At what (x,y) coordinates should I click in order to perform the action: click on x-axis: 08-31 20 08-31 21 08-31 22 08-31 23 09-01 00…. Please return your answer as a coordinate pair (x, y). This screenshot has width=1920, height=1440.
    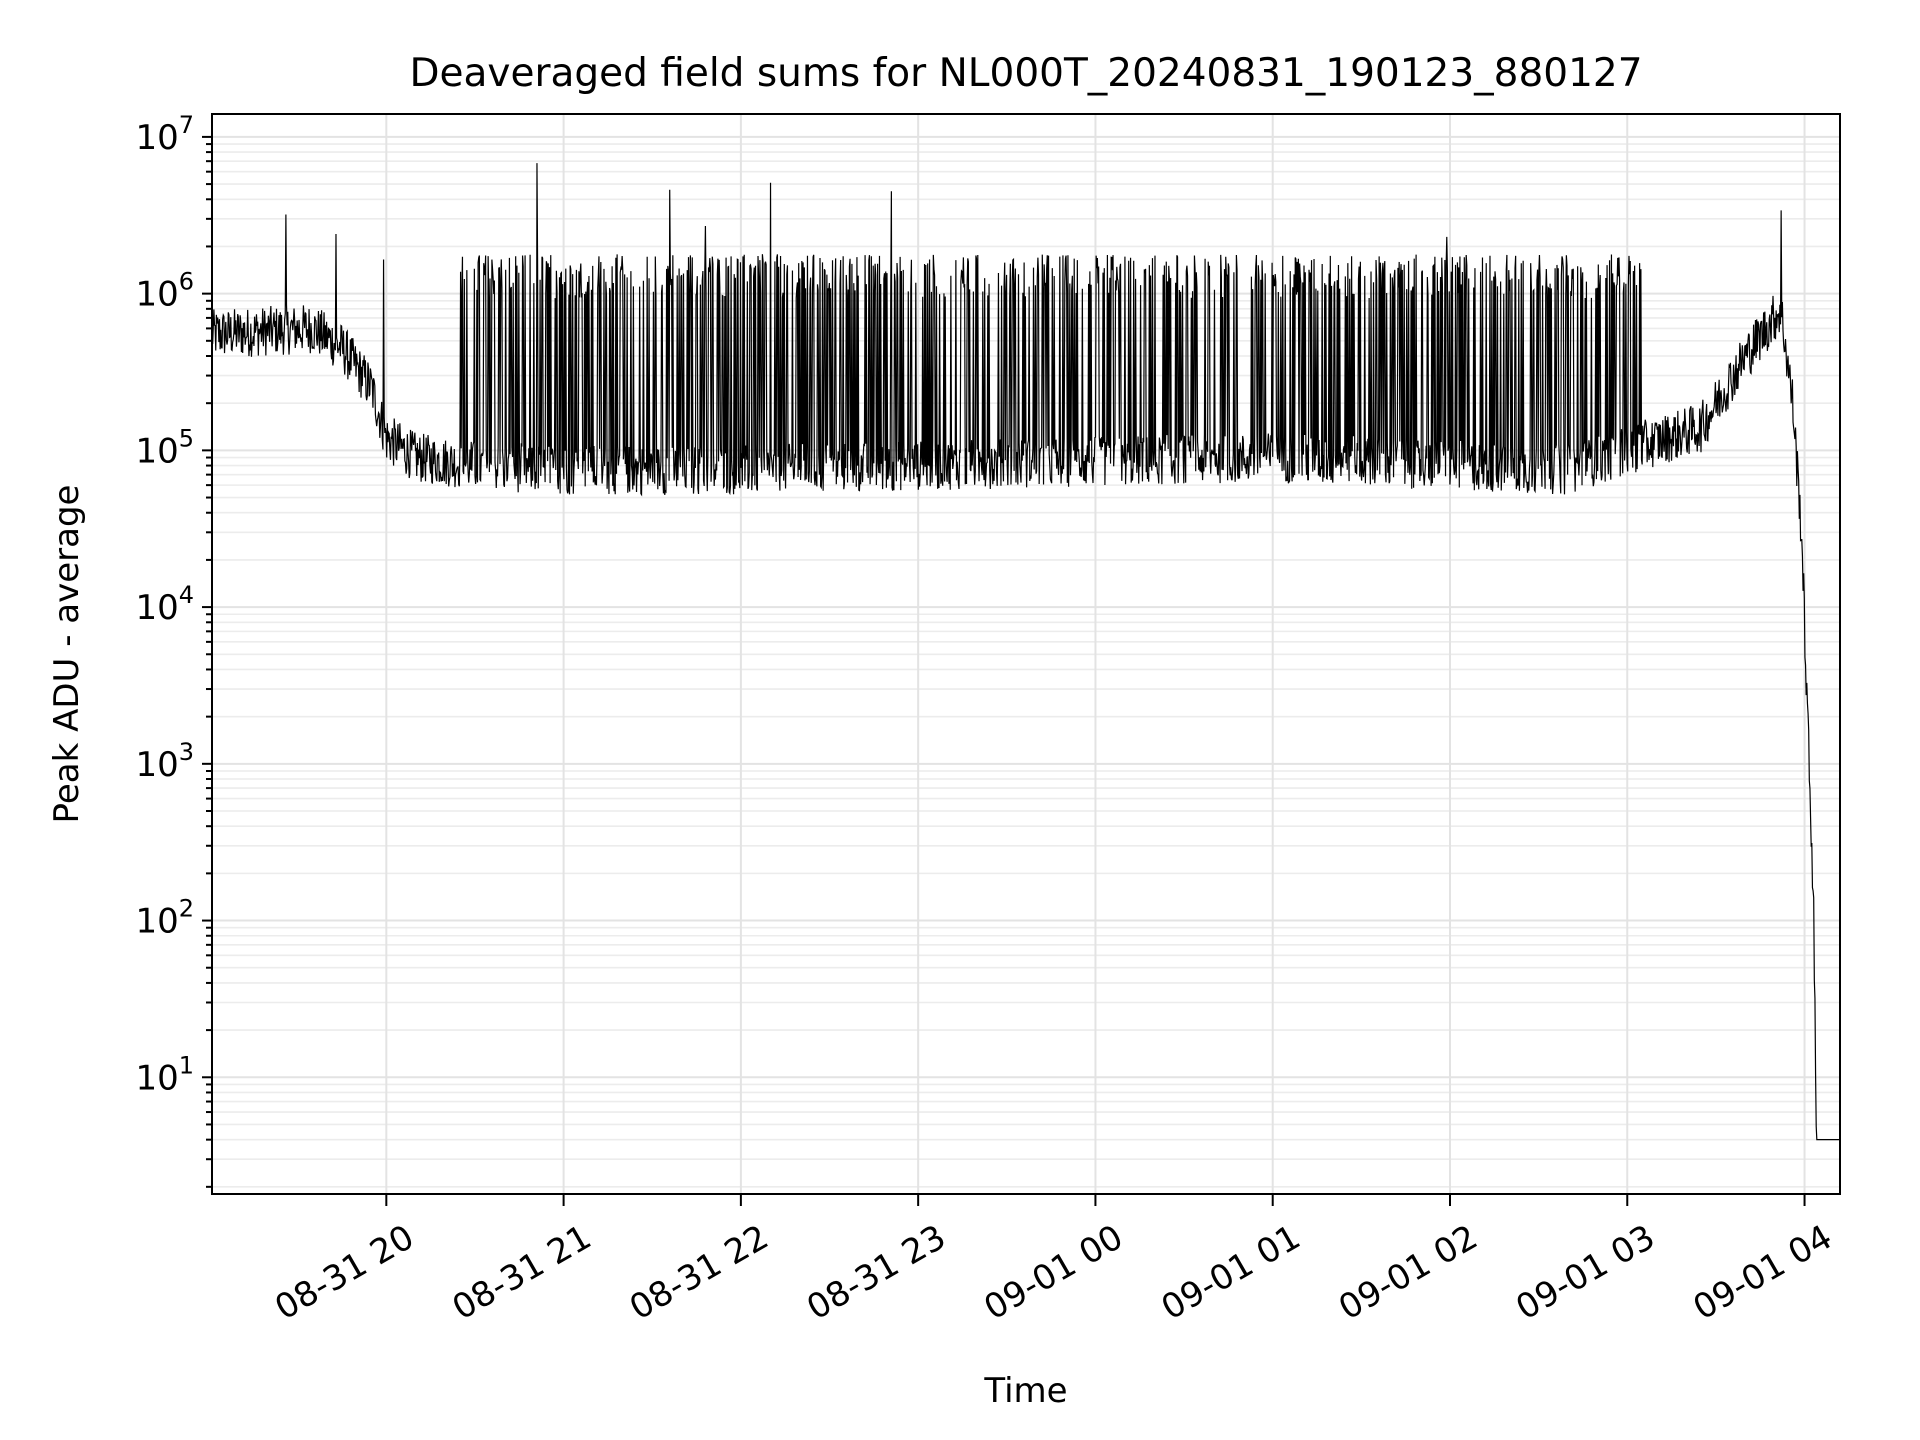
    Looking at the image, I should click on (1053, 1261).